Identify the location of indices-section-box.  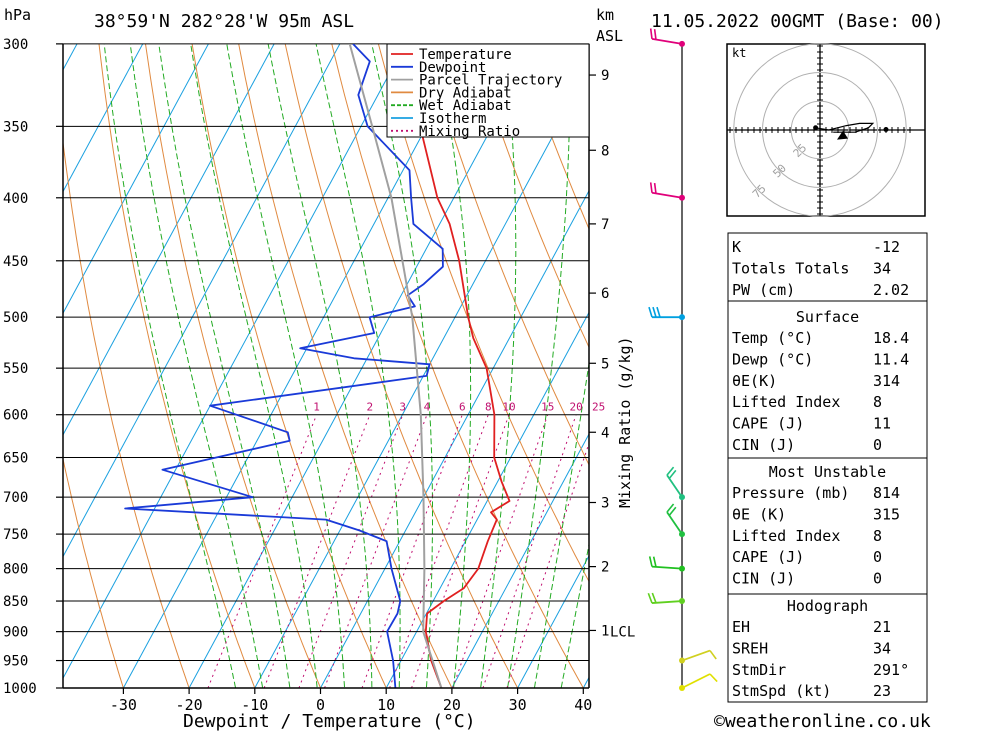
(827, 379).